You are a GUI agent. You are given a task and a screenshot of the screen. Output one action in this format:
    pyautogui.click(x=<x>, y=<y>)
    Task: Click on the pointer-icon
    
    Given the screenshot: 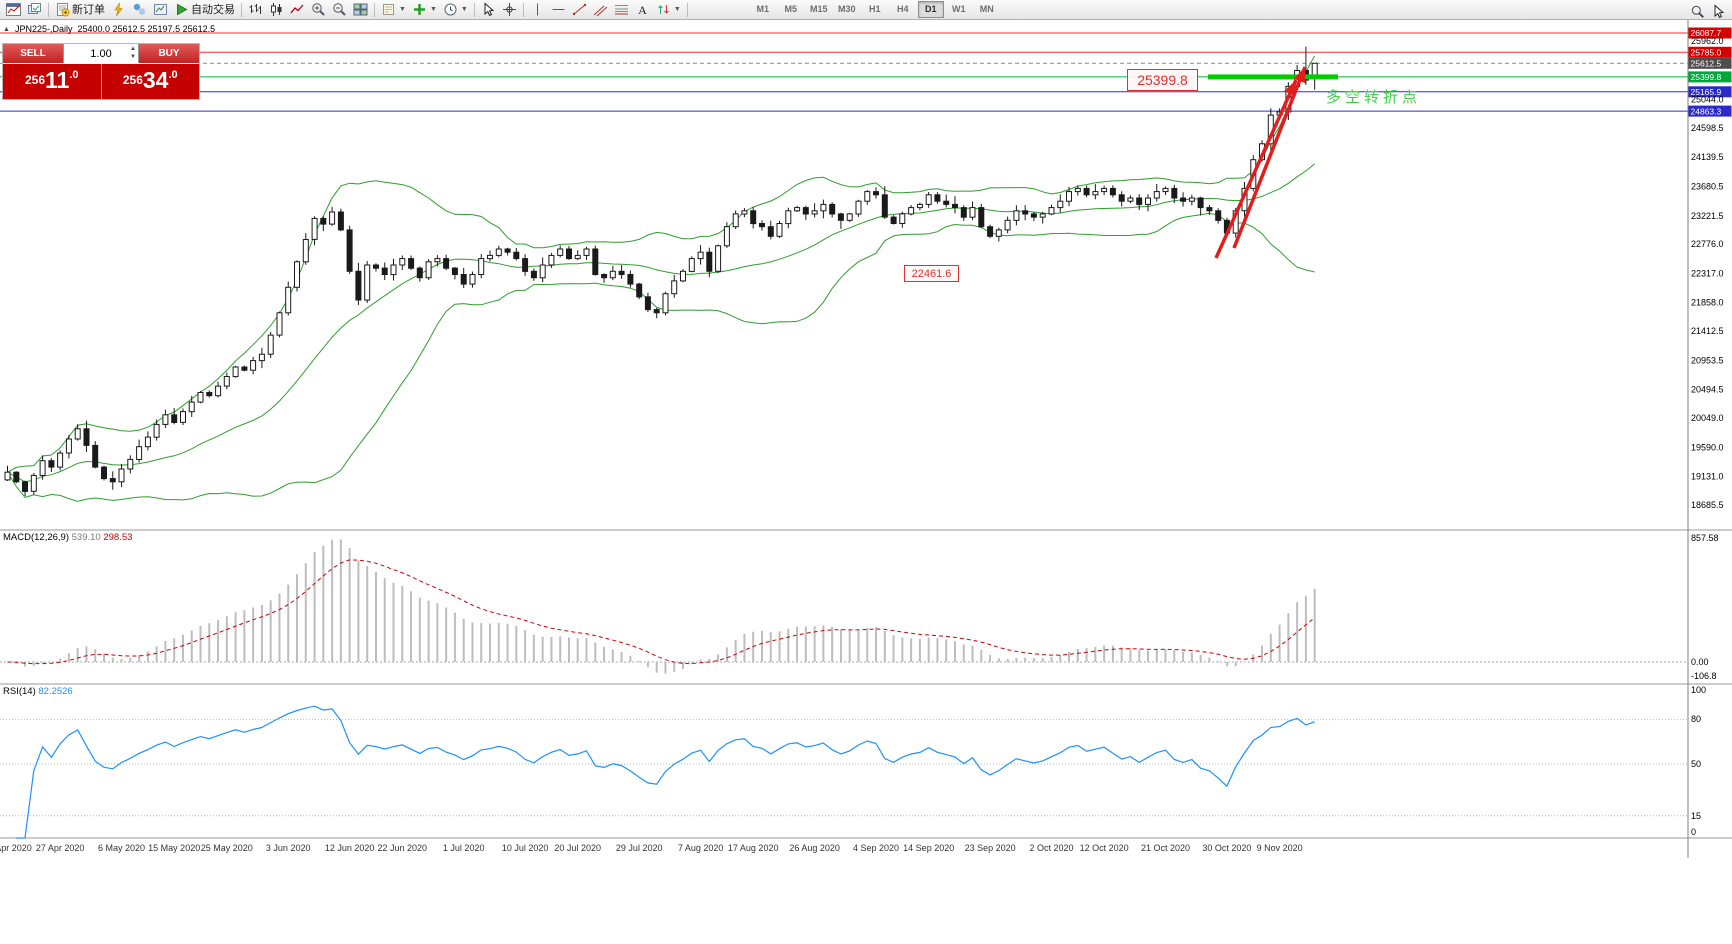 What is the action you would take?
    pyautogui.click(x=1718, y=11)
    